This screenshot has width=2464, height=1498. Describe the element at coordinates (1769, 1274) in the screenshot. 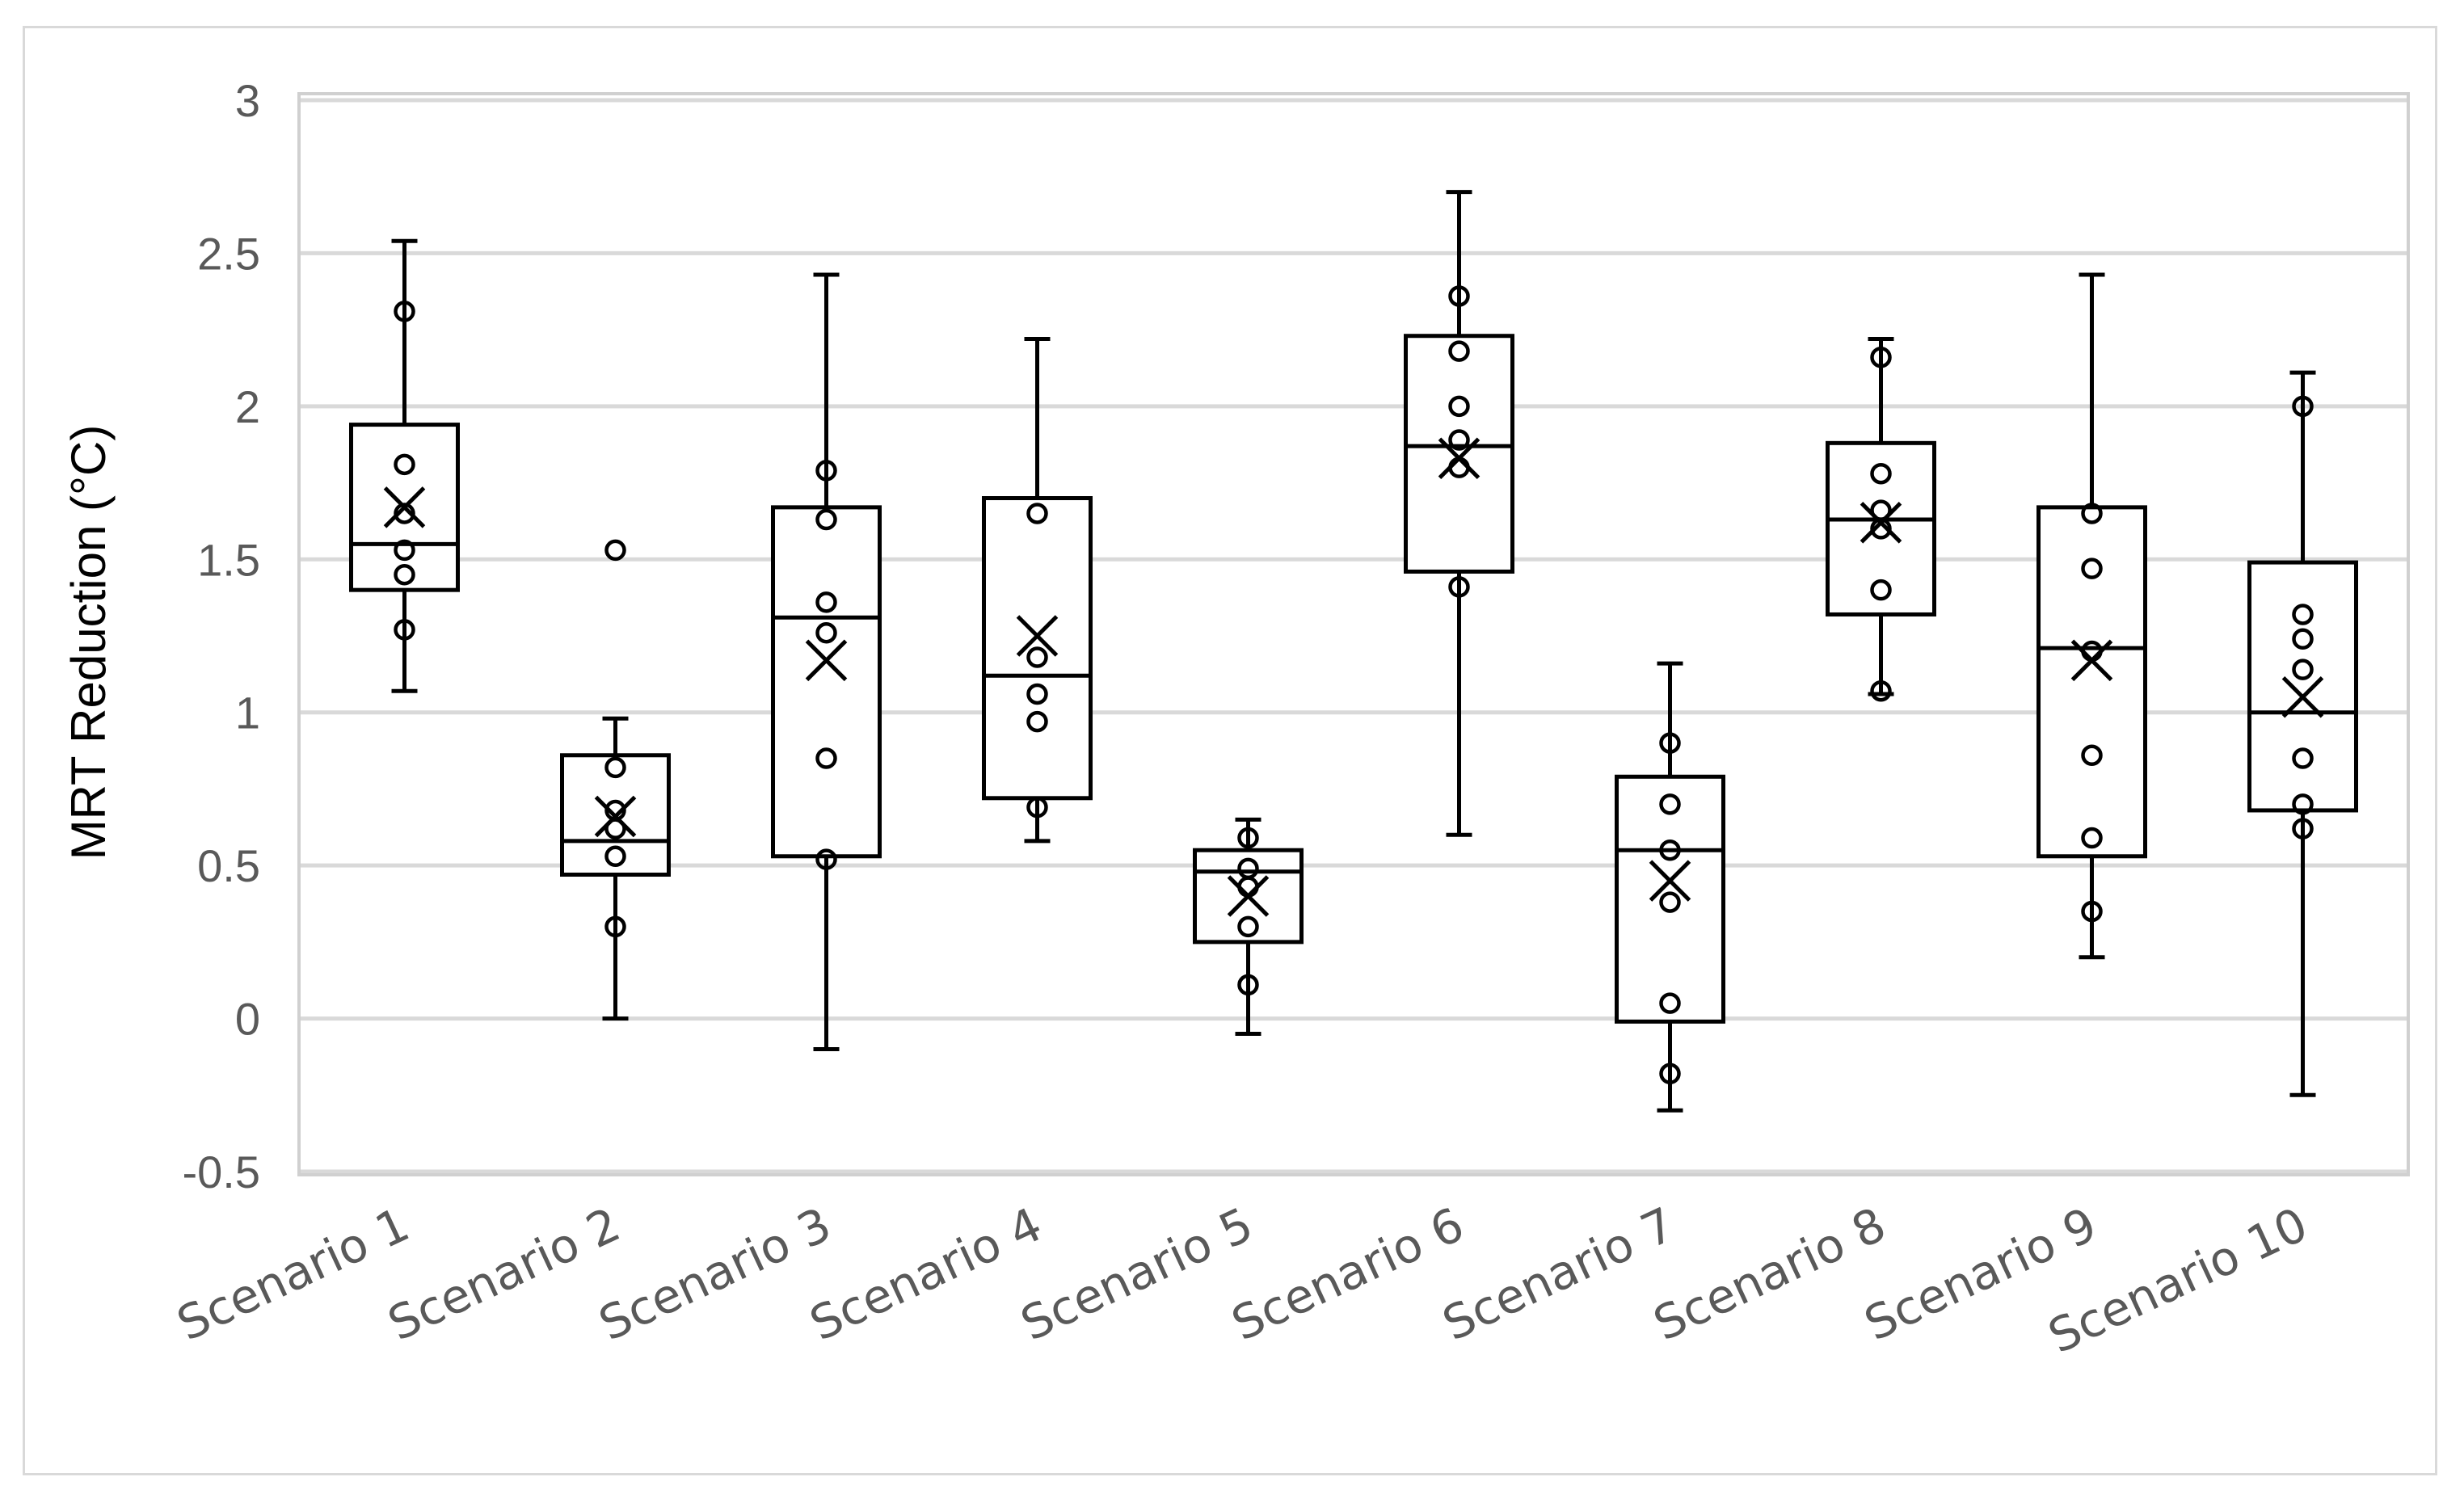

I see `x-category-label: Scenario 8` at that location.